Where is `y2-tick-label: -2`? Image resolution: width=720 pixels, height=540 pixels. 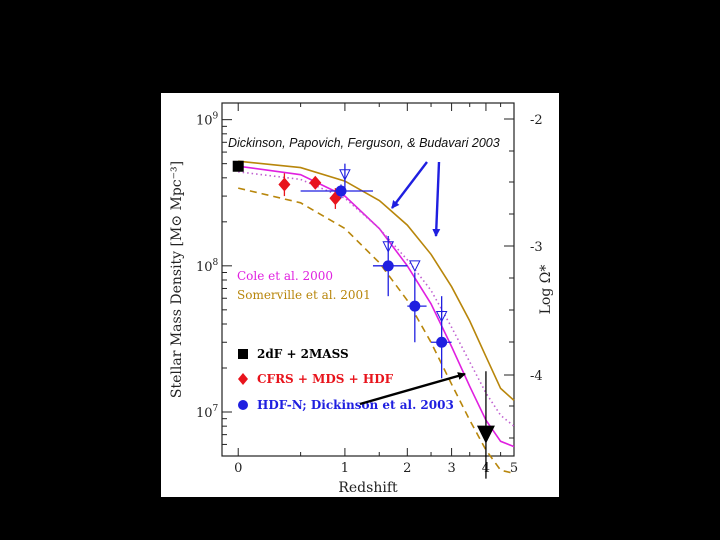 y2-tick-label: -2 is located at coordinates (536, 120).